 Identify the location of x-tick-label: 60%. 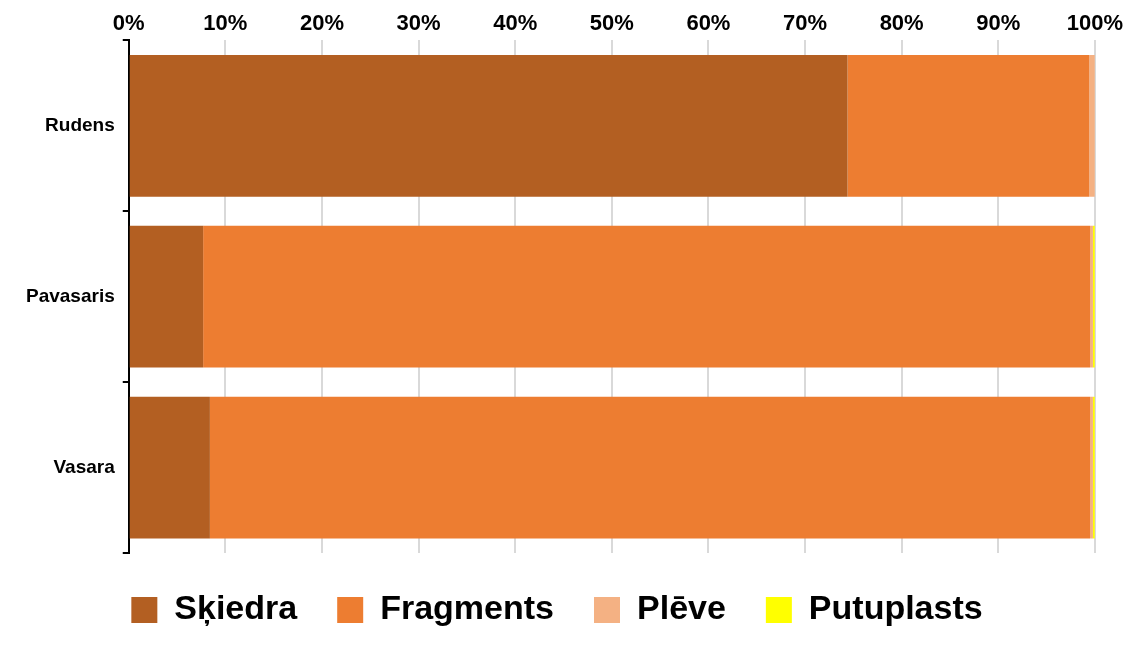
(708, 23).